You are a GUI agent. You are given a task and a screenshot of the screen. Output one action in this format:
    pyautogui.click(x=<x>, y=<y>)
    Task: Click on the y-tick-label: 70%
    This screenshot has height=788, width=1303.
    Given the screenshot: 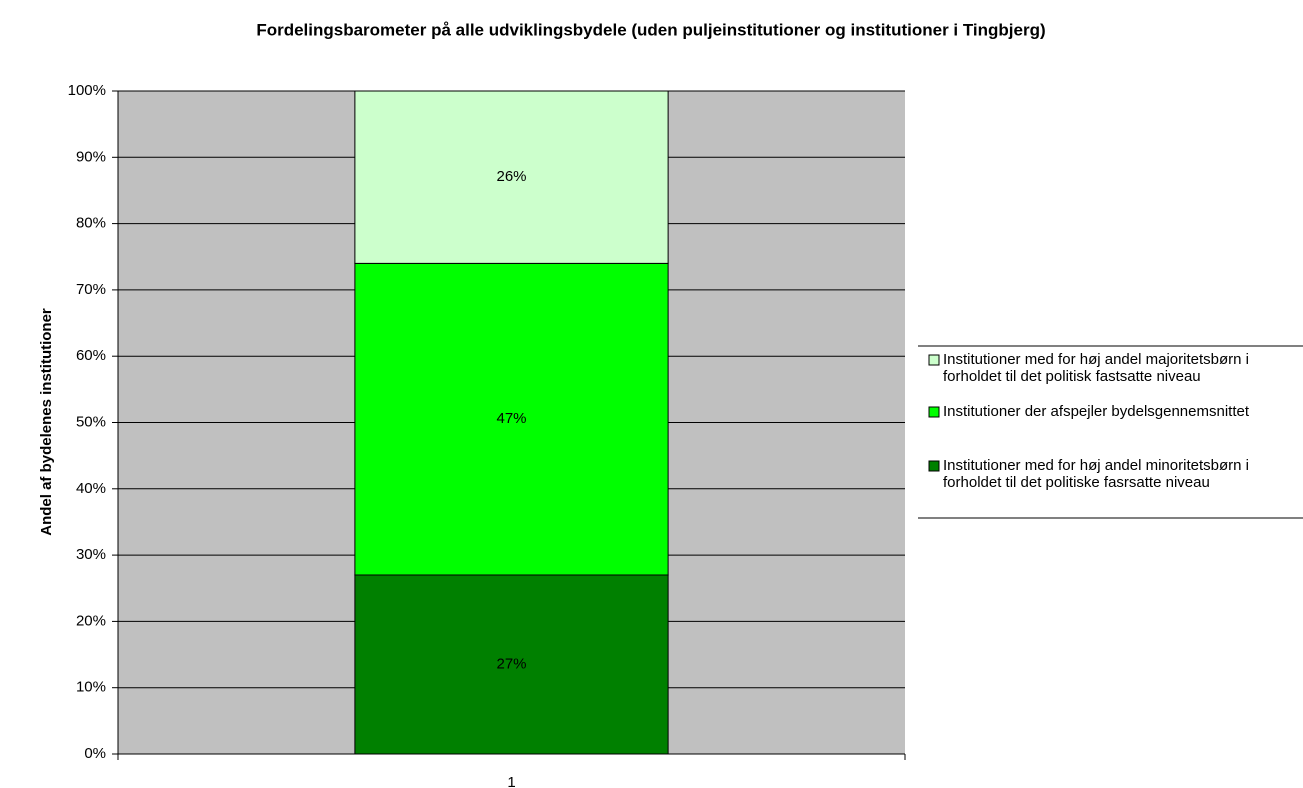 What is the action you would take?
    pyautogui.click(x=91, y=289)
    